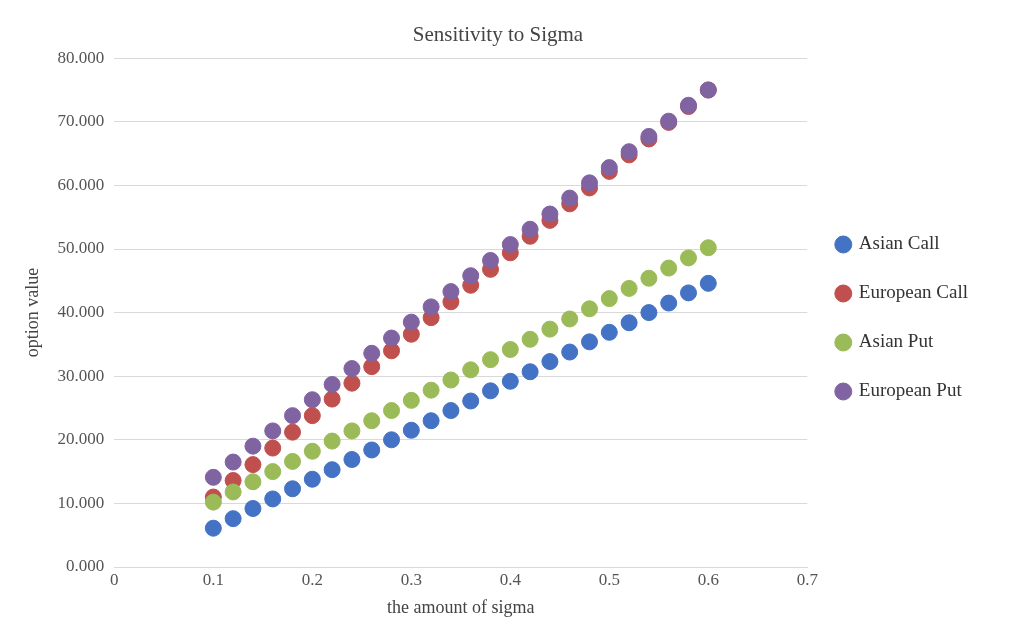 This screenshot has height=641, width=1009. What do you see at coordinates (312, 579) in the screenshot?
I see `x-tick-label: 0.2` at bounding box center [312, 579].